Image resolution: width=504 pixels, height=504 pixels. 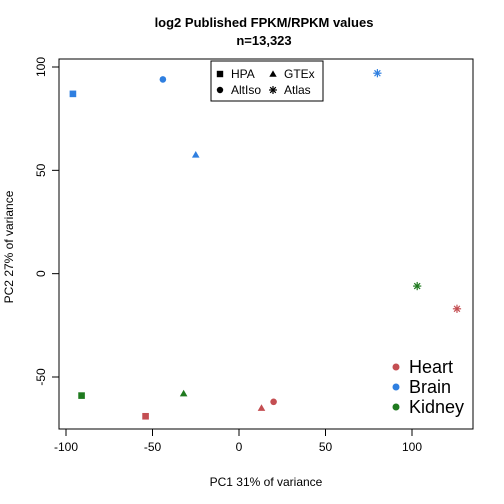 What do you see at coordinates (153, 447) in the screenshot?
I see `x-tick-label: -50` at bounding box center [153, 447].